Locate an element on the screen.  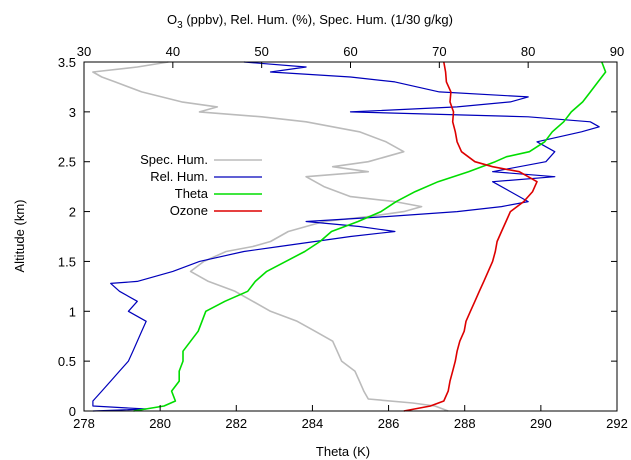
x-tick-label: 278 is located at coordinates (84, 423).